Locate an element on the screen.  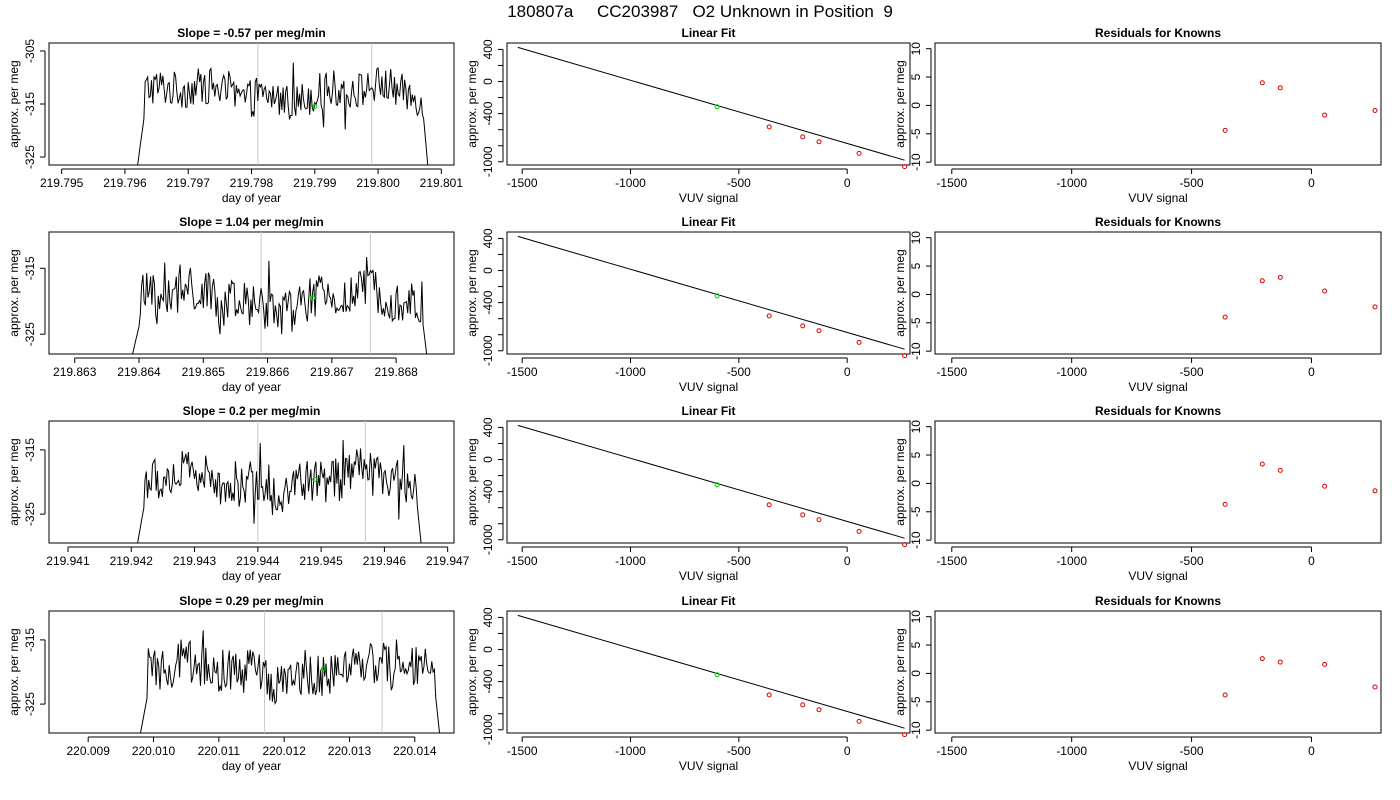
timeseries-x-tick-label: 219.941 is located at coordinates (68, 561).